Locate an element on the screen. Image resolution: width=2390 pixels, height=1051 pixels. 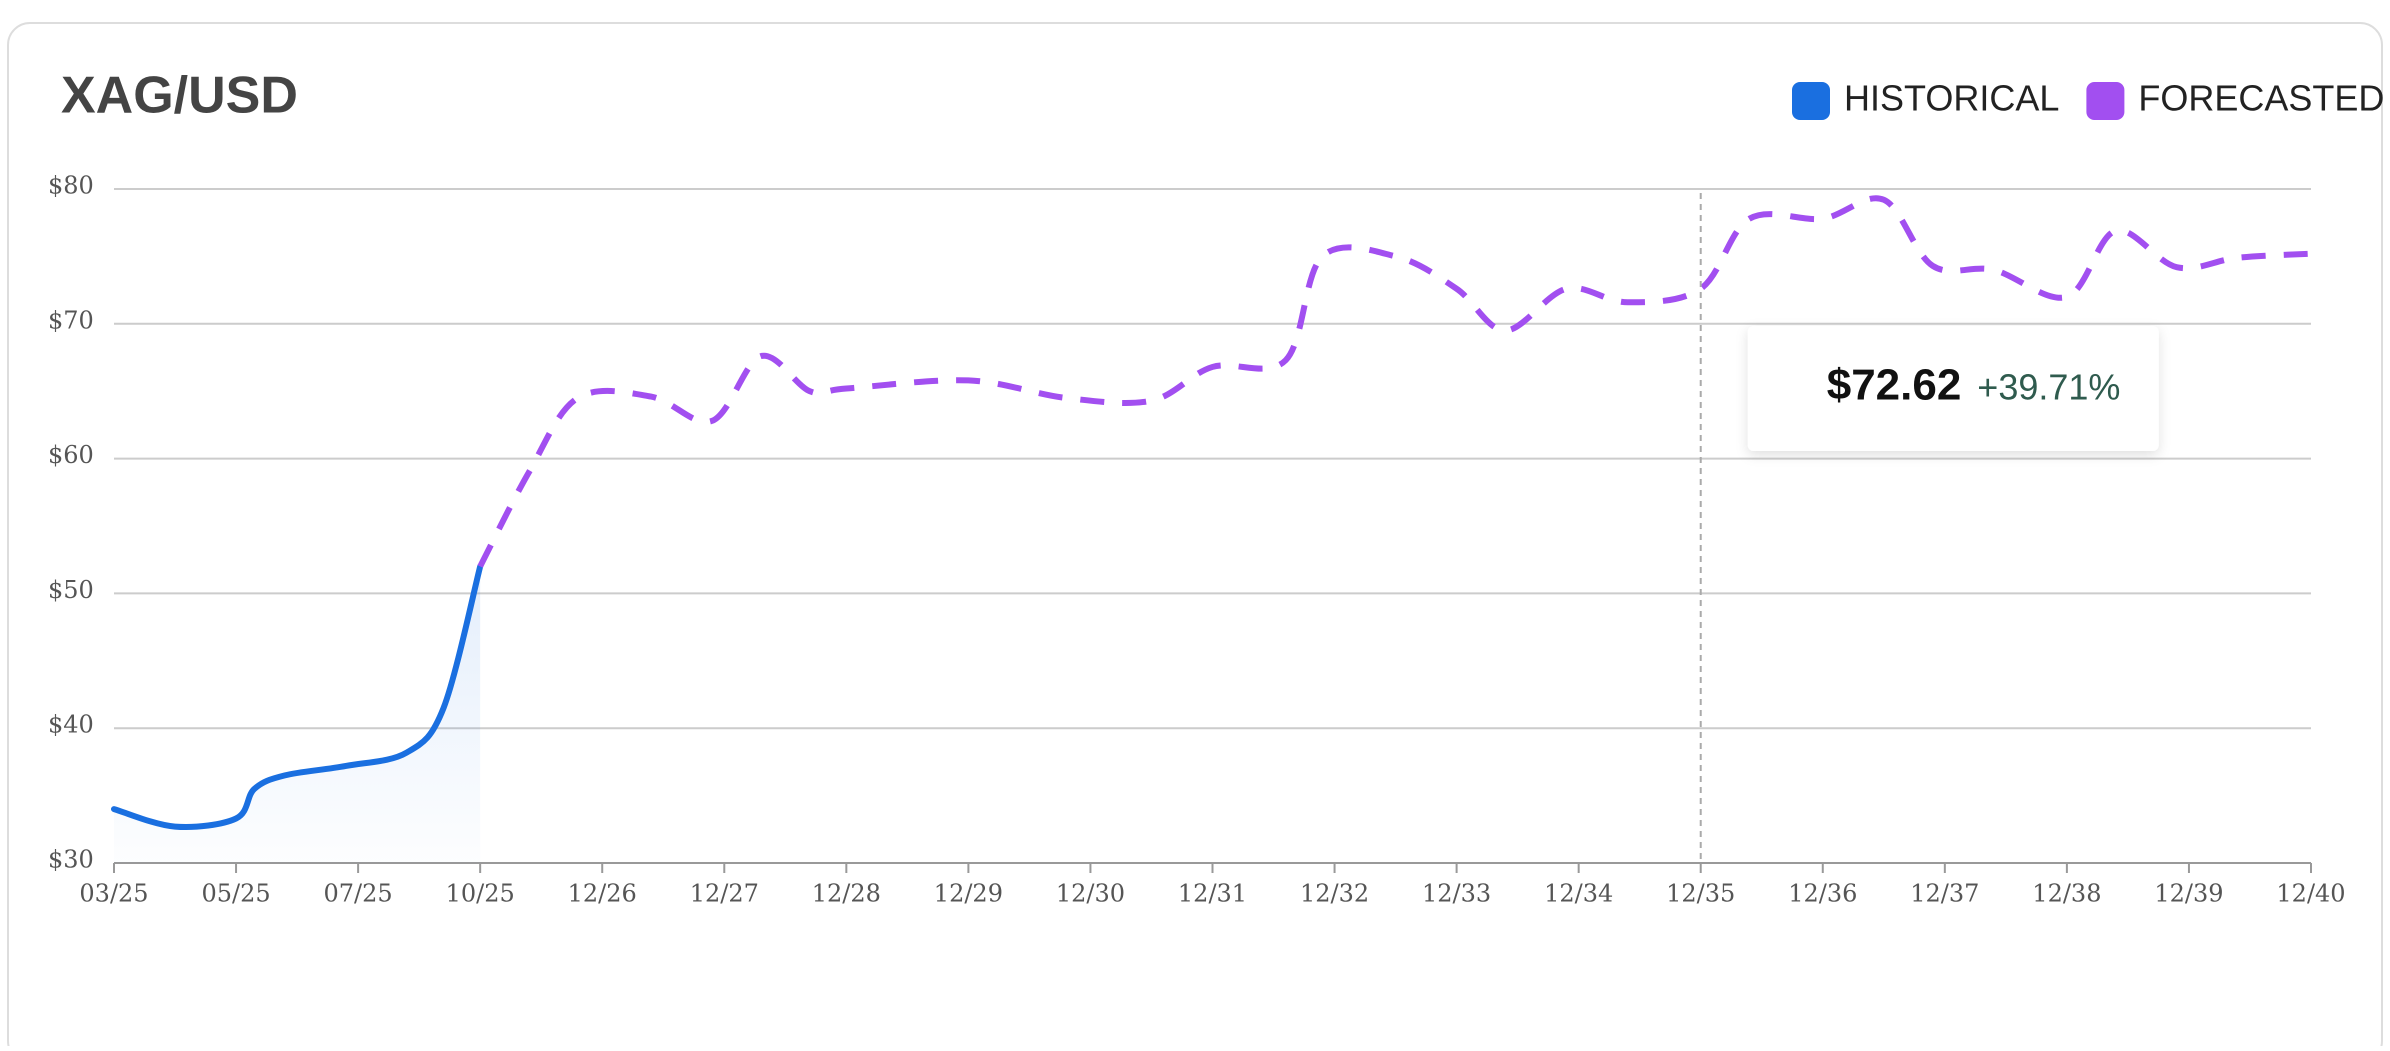
x-tick-label: 12/33 is located at coordinates (1456, 894).